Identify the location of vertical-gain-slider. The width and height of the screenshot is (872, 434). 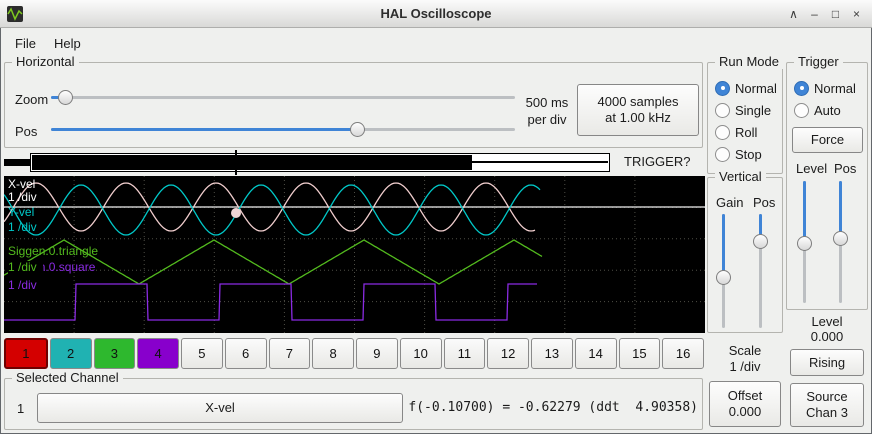
(723, 271).